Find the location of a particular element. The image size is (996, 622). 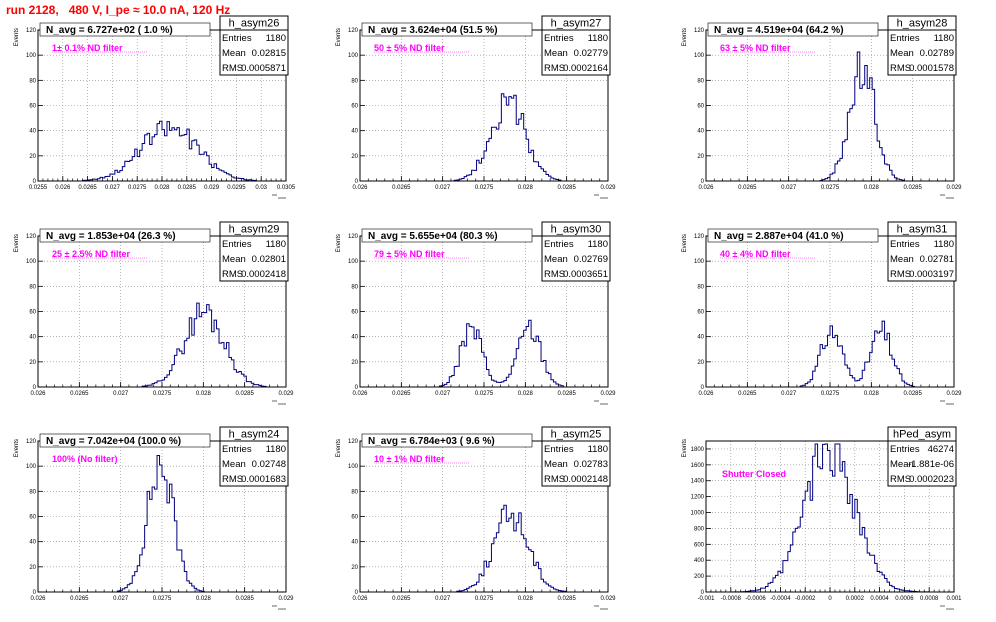

x-tick-label: 0.0006 is located at coordinates (904, 599).